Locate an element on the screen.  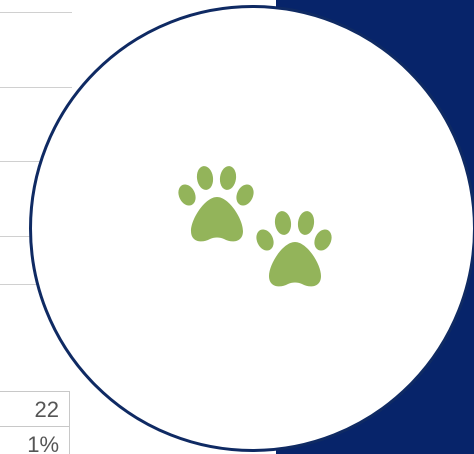
table-cell-value: 22 is located at coordinates (46, 409).